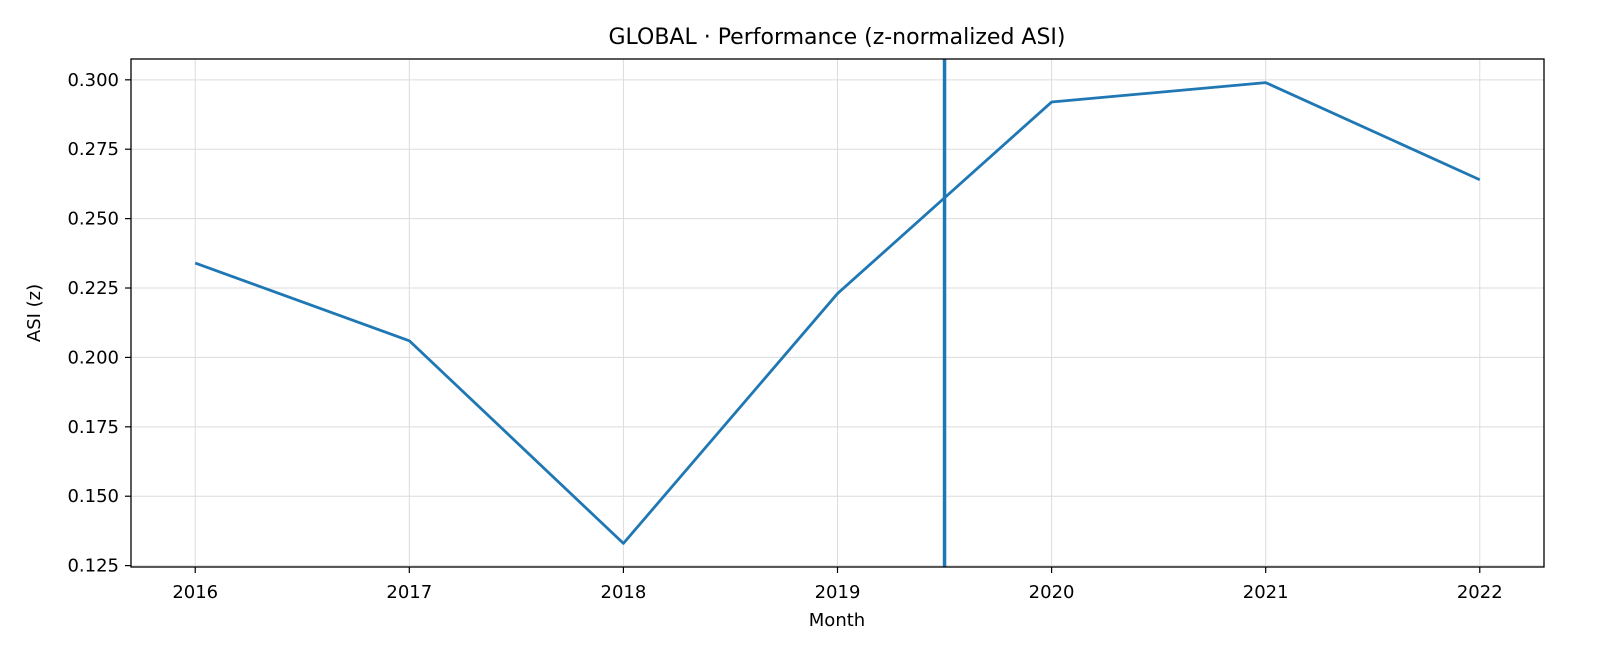 This screenshot has width=1600, height=672. I want to click on x-axis-title: Month, so click(837, 620).